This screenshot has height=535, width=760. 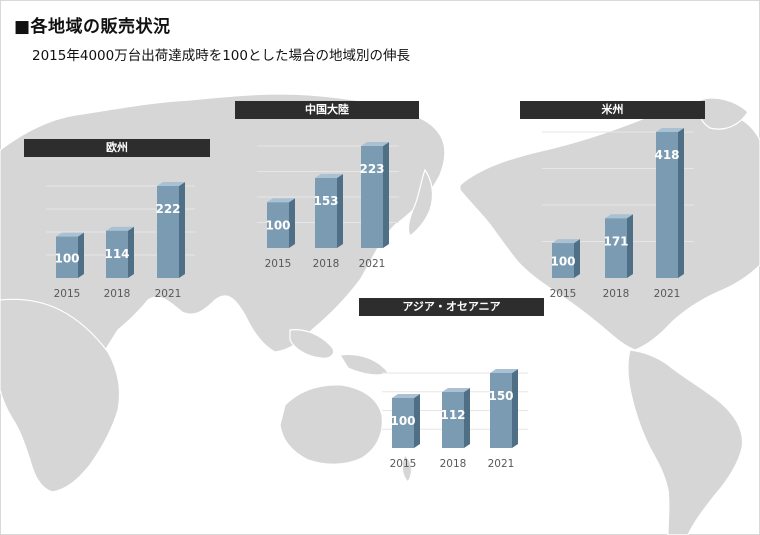 What do you see at coordinates (452, 415) in the screenshot?
I see `data-label: 112` at bounding box center [452, 415].